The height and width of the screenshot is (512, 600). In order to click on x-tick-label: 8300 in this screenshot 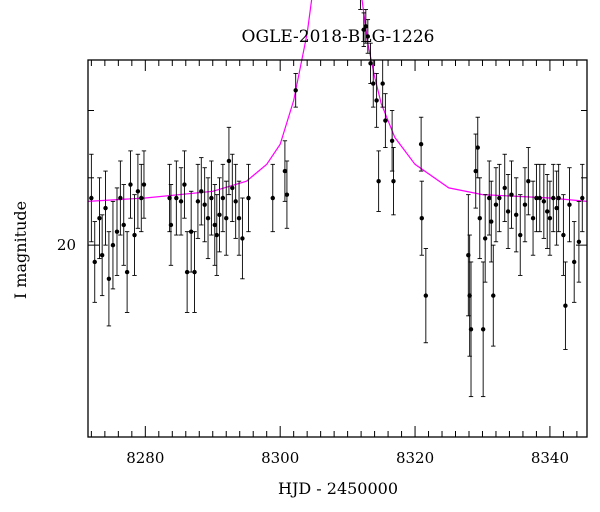, I will do `click(280, 458)`.